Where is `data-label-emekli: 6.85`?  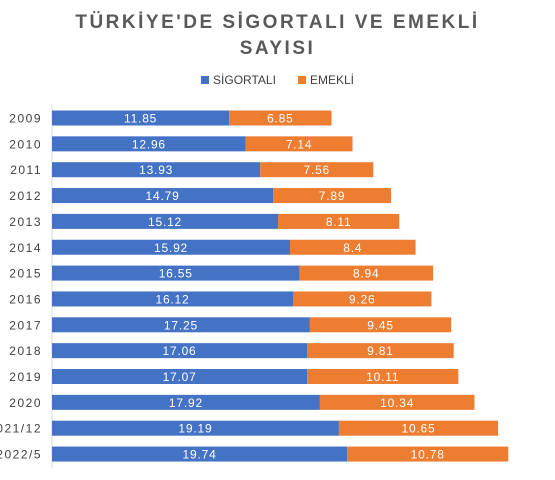
data-label-emekli: 6.85 is located at coordinates (280, 119).